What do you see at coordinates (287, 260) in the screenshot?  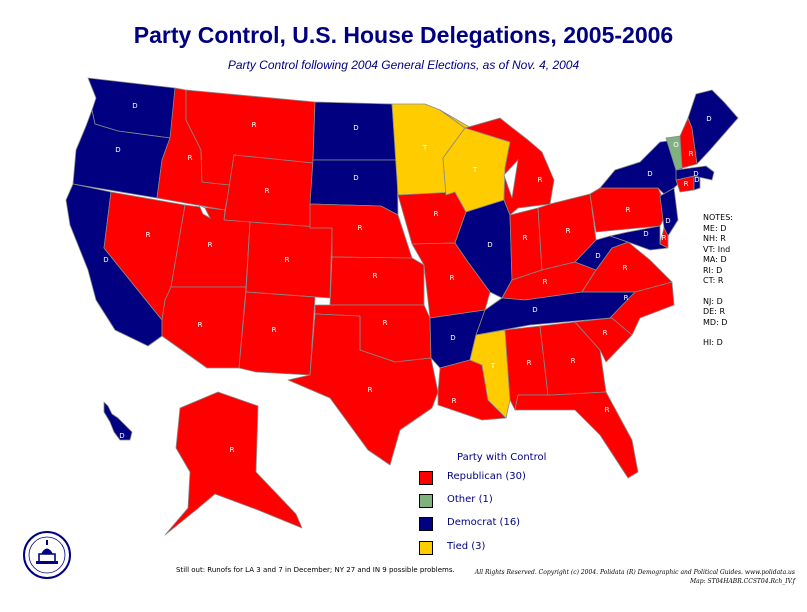 I see `state-label-co: R` at bounding box center [287, 260].